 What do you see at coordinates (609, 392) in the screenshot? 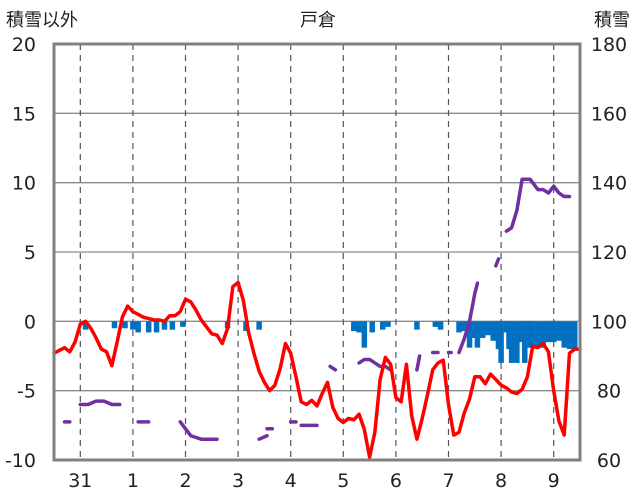
I see `right-tick-label: 80` at bounding box center [609, 392].